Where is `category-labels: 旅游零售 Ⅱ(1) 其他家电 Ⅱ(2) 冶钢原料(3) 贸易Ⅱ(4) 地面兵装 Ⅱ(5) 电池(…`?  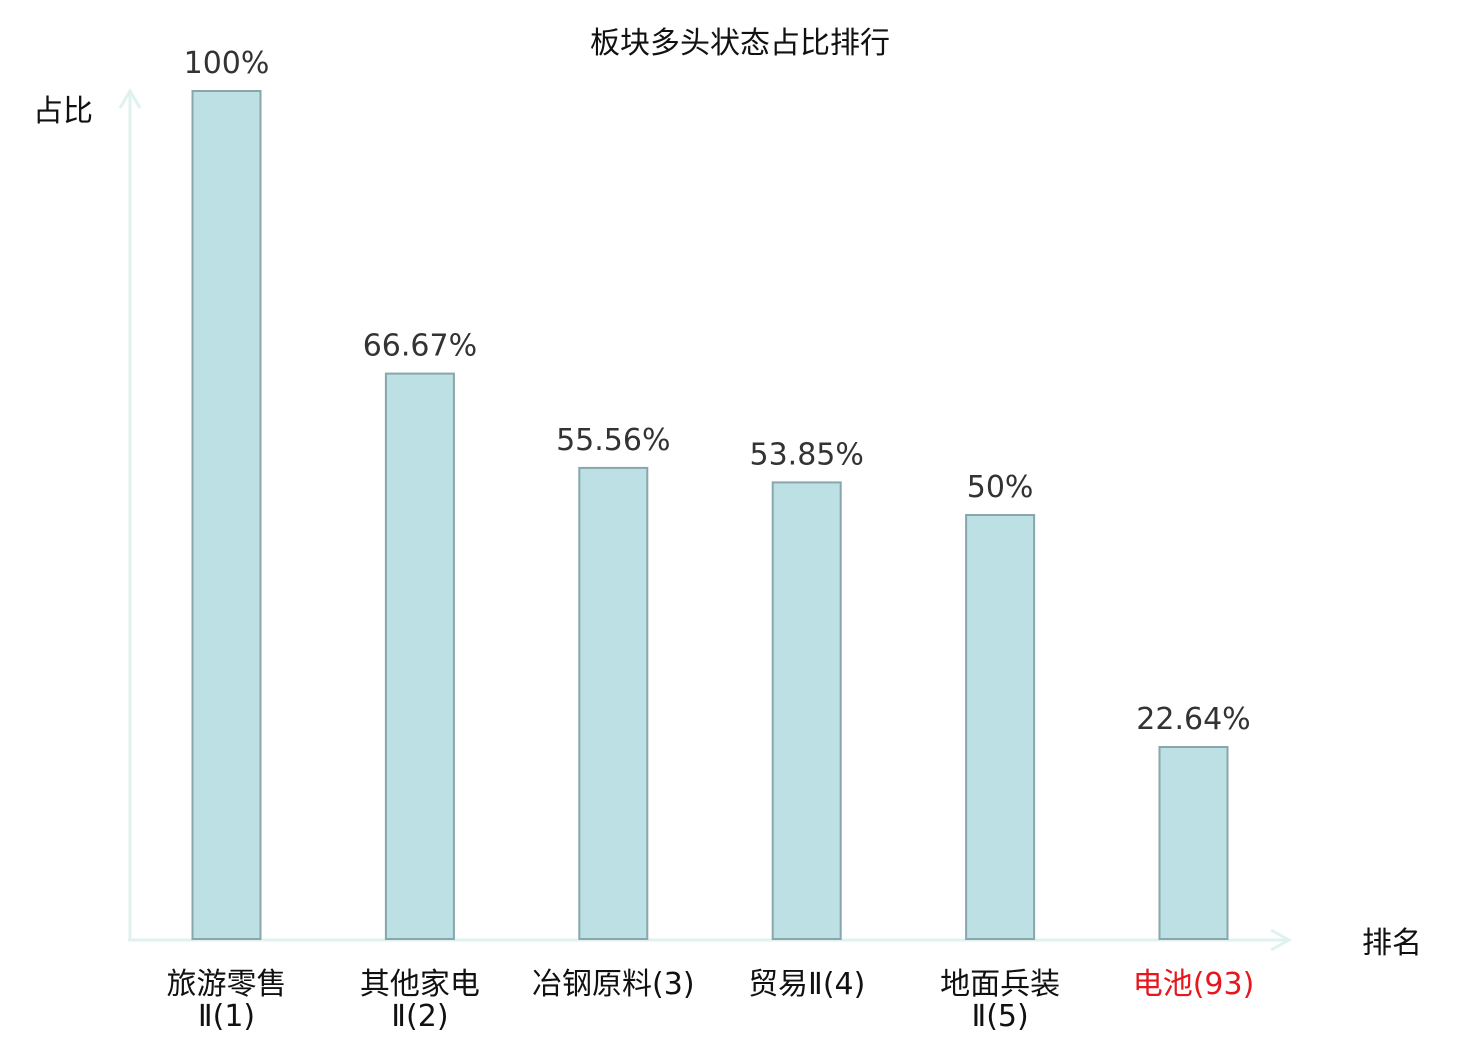
category-labels: 旅游零售 Ⅱ(1) 其他家电 Ⅱ(2) 冶钢原料(3) 贸易Ⅱ(4) 地面兵装 Ⅱ(5) 电池(… is located at coordinates (711, 1000).